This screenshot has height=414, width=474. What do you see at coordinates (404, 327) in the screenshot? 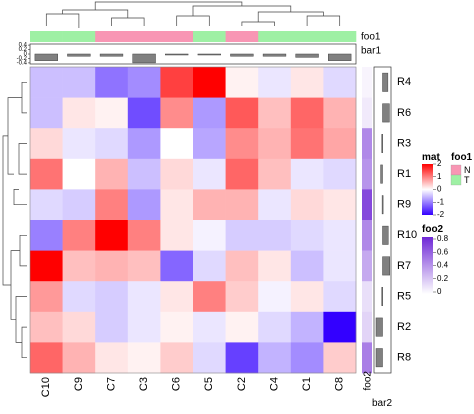
I see `row-label: R2` at bounding box center [404, 327].